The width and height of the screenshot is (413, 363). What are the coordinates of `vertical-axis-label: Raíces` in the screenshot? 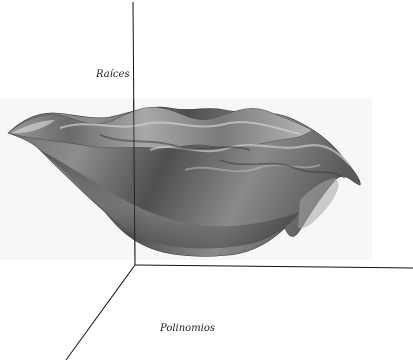 It's located at (112, 74).